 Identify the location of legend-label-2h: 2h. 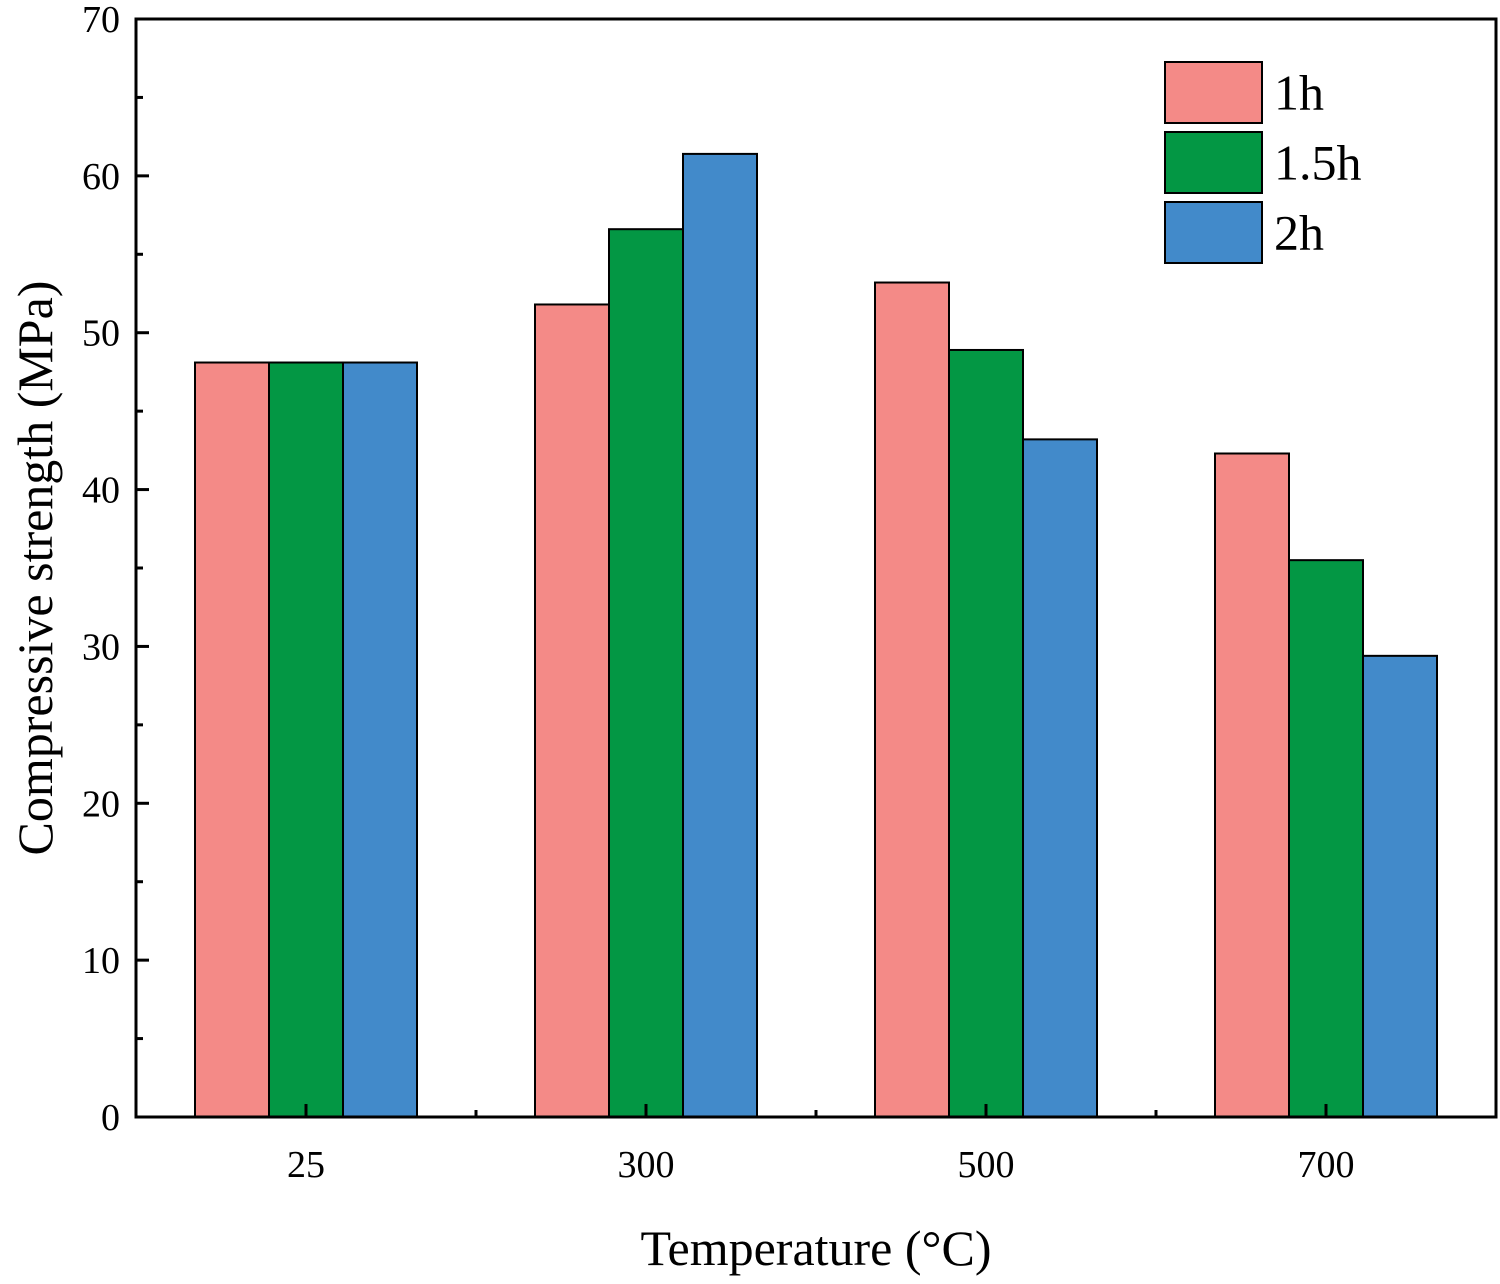
(1299, 233).